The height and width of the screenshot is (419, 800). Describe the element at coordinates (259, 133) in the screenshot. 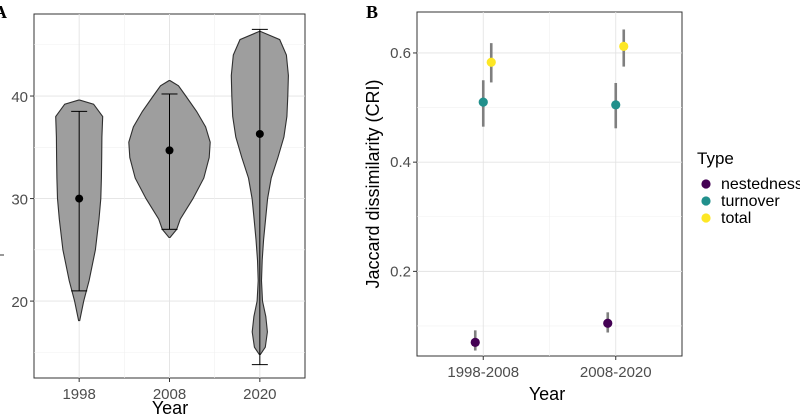

I see `mean-point-2020` at that location.